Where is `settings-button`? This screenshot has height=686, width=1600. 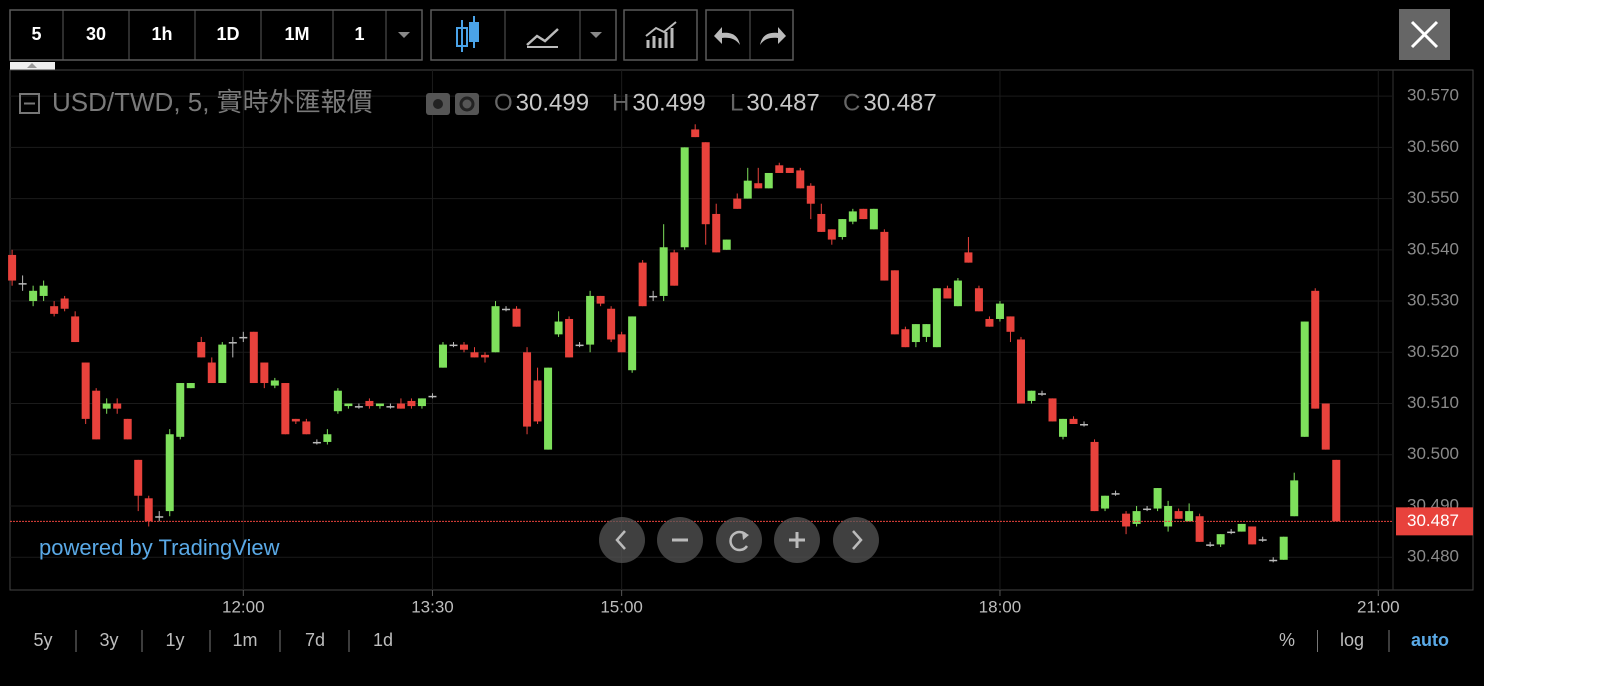 settings-button is located at coordinates (467, 104).